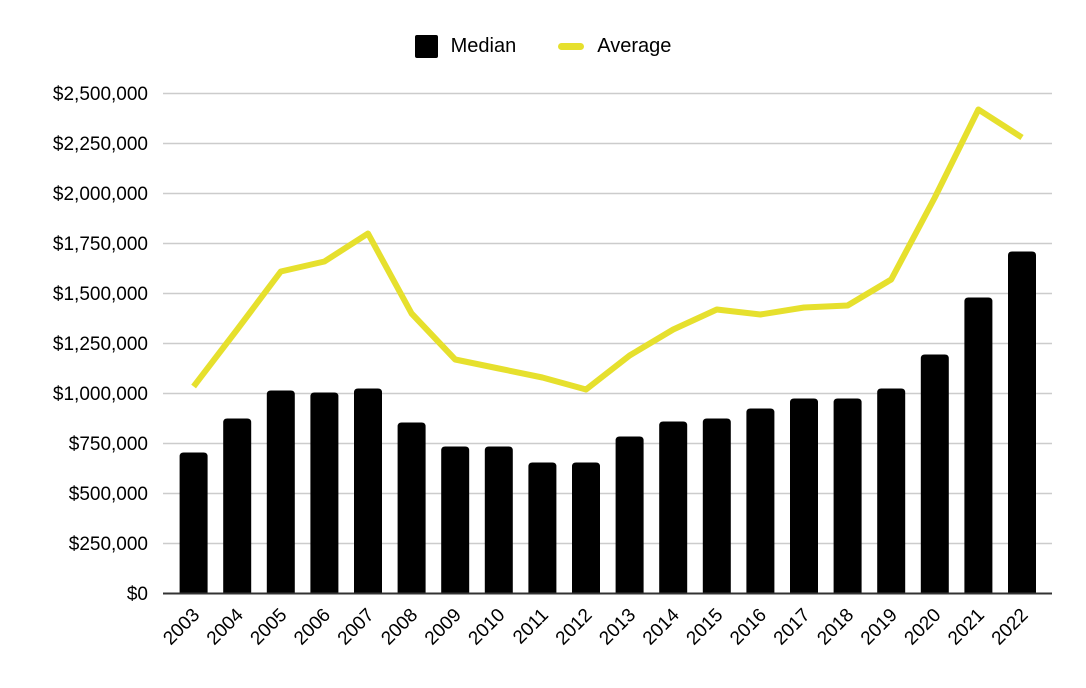 Image resolution: width=1086 pixels, height=688 pixels. What do you see at coordinates (399, 627) in the screenshot?
I see `x-tick-label-2008: 2008` at bounding box center [399, 627].